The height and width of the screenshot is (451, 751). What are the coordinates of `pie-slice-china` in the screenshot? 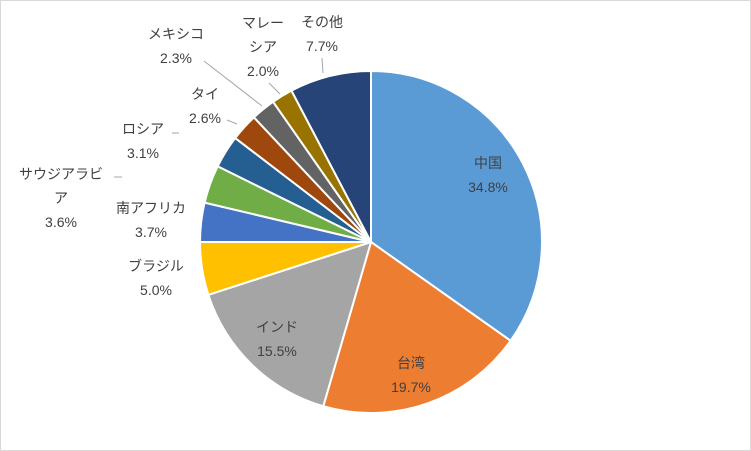 It's located at (456, 206).